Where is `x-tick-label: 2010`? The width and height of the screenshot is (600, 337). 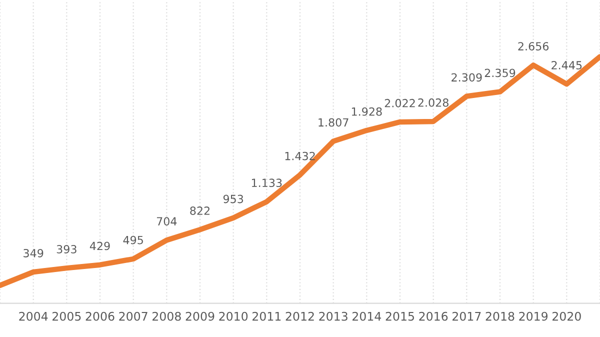
x-tick-label: 2010 is located at coordinates (233, 316).